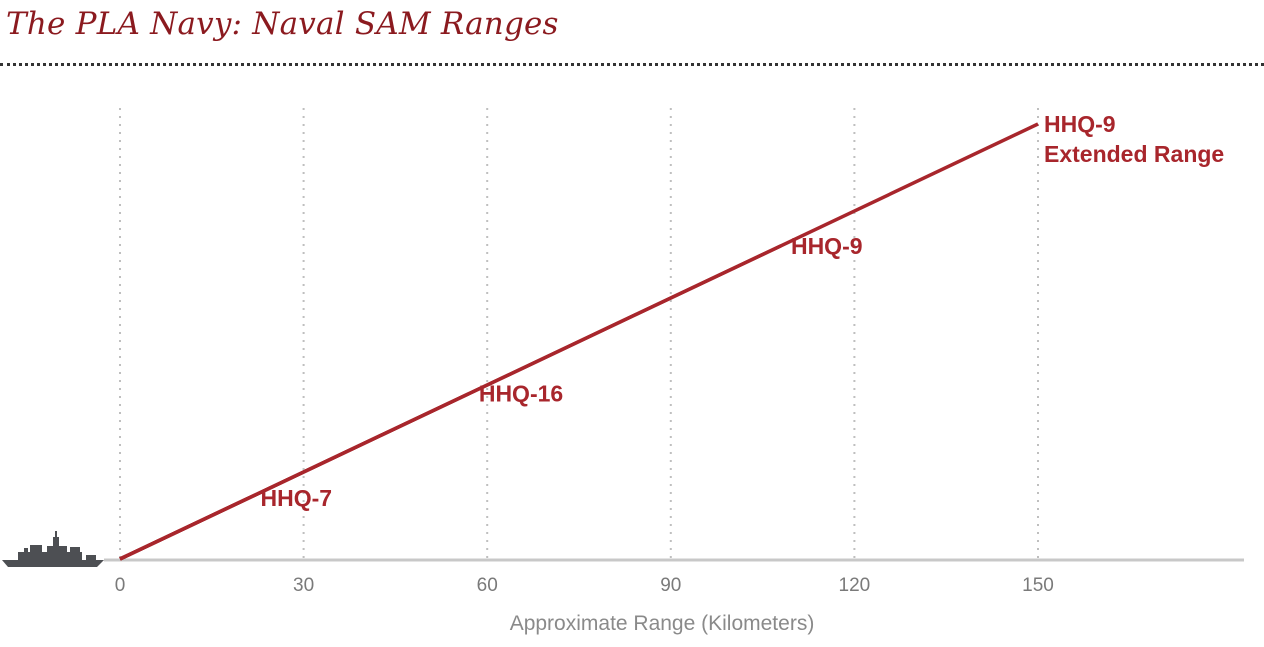  Describe the element at coordinates (1038, 585) in the screenshot. I see `x-tick-label-150: 150` at that location.